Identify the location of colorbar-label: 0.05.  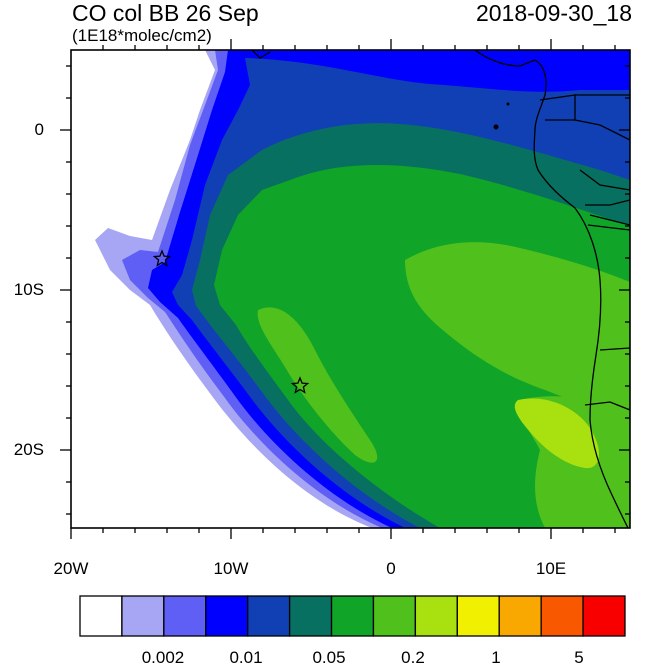
(329, 657).